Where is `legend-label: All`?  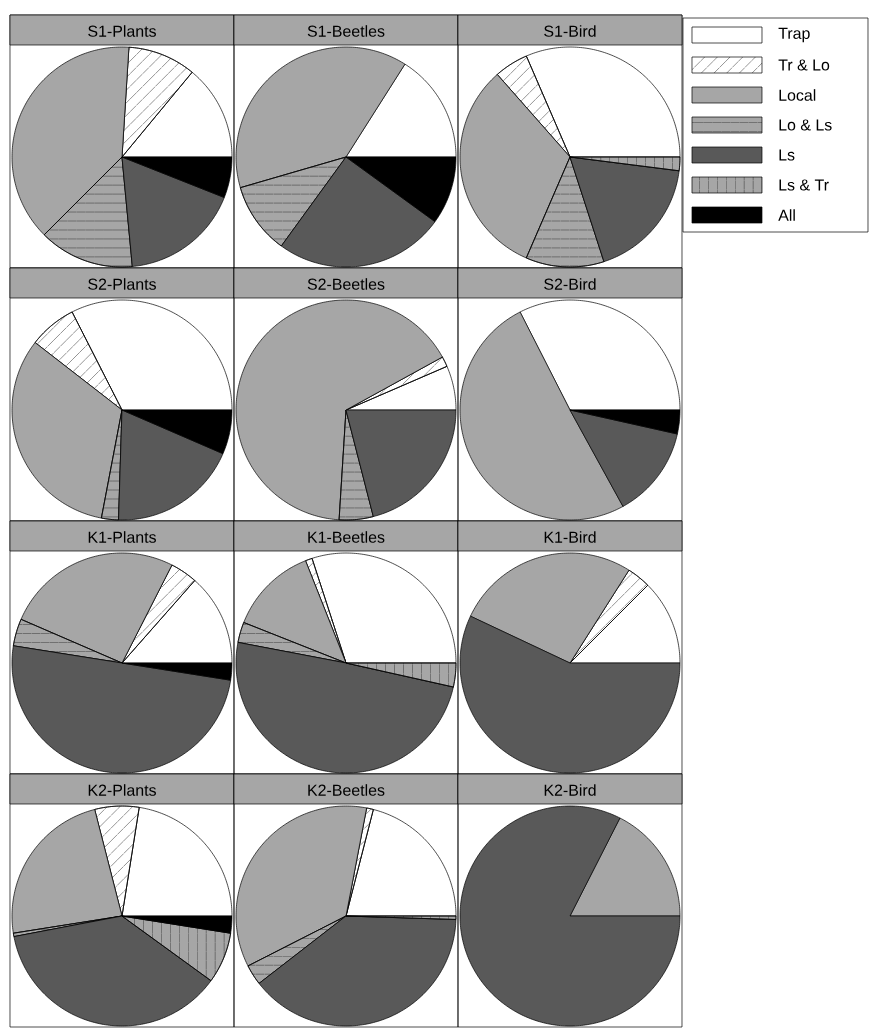
legend-label: All is located at coordinates (786, 215).